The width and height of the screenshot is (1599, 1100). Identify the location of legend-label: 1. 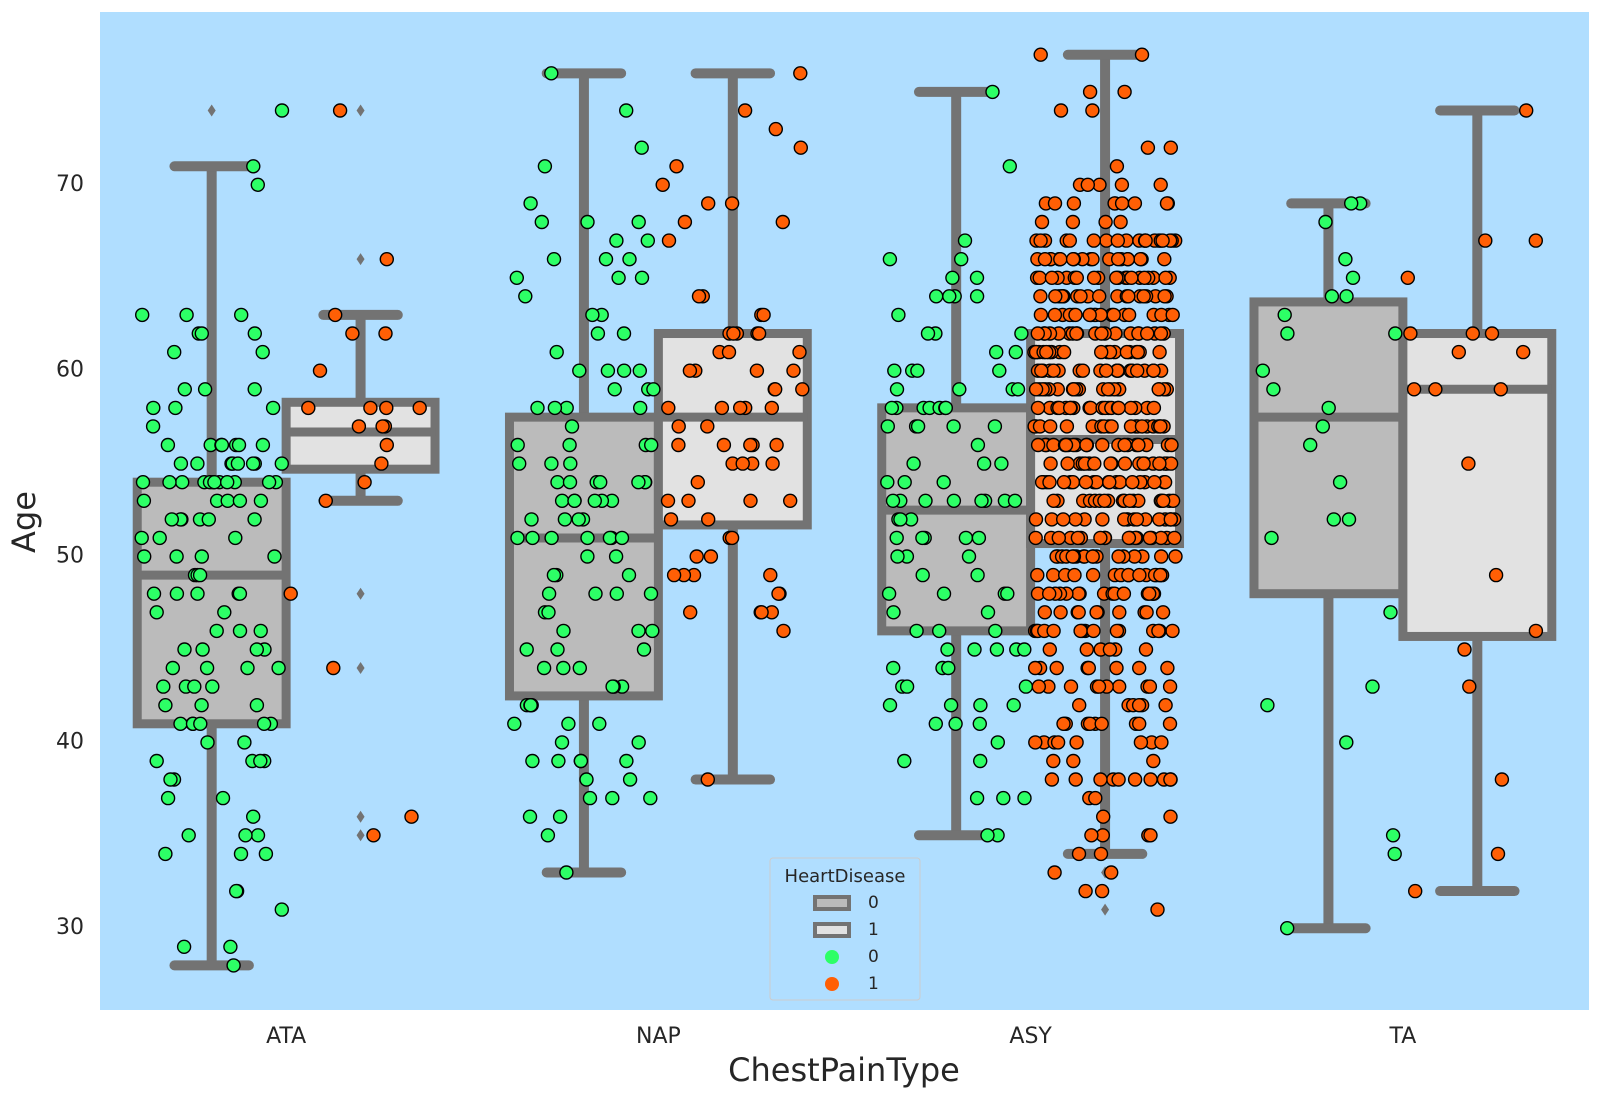
(873, 930).